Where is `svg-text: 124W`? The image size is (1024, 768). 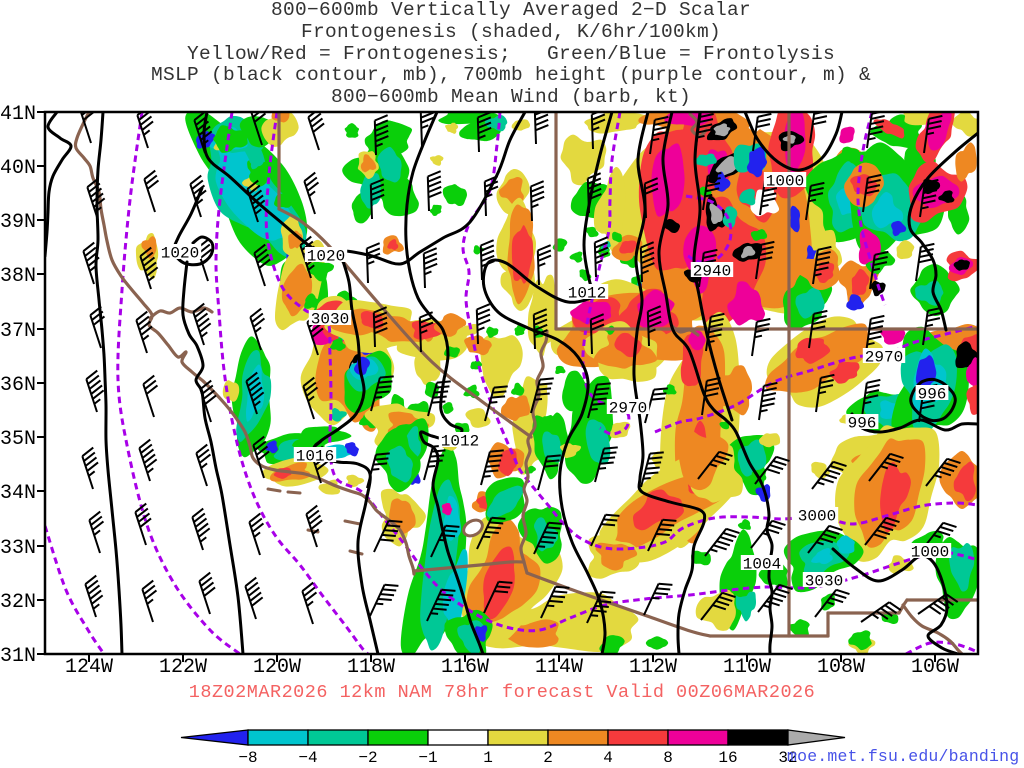
svg-text: 124W is located at coordinates (89, 667).